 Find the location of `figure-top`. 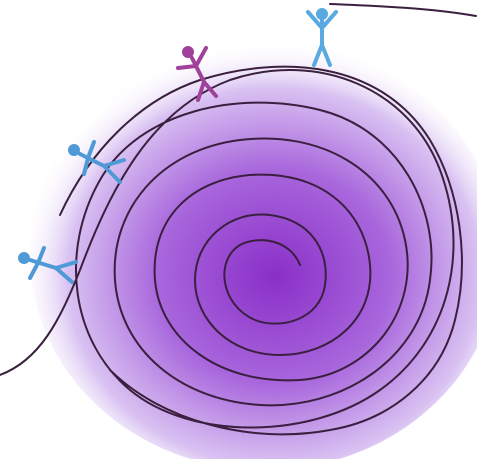

figure-top is located at coordinates (322, 37).